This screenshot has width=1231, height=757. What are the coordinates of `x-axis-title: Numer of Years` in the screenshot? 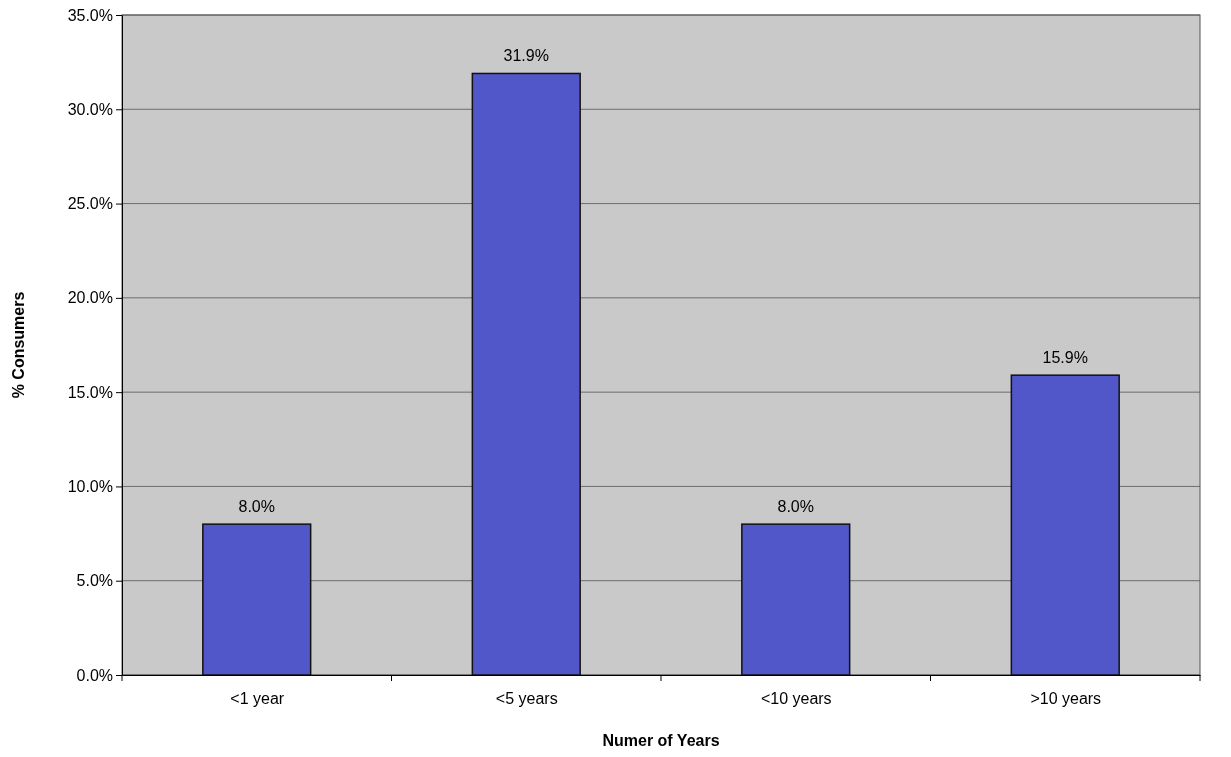 It's located at (661, 740).